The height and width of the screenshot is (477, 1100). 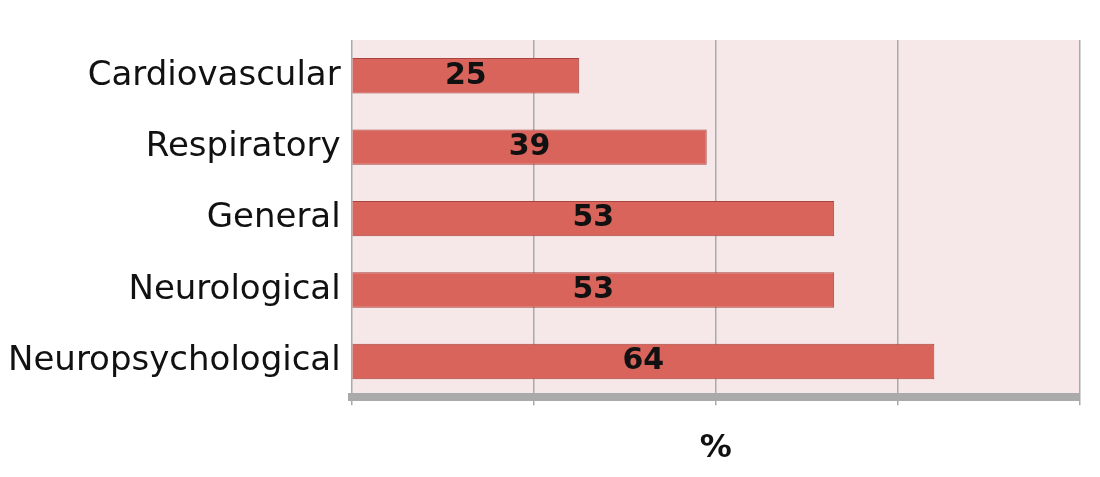 I want to click on x-axis-title: %, so click(x=715, y=446).